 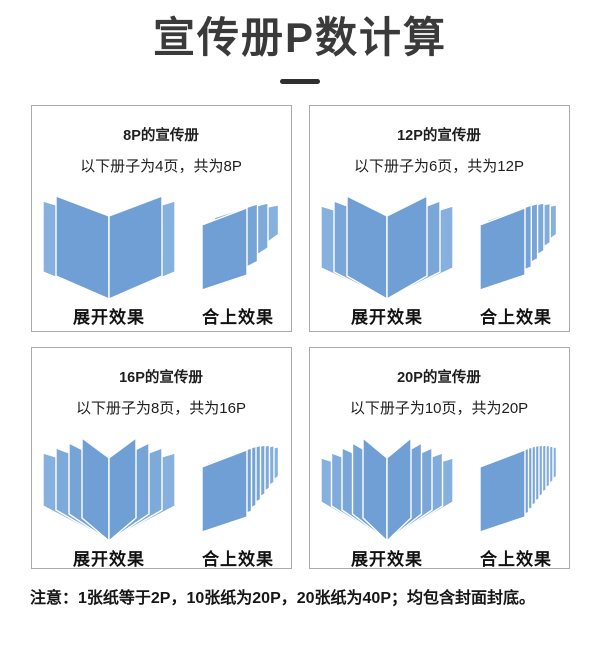 I want to click on footer-note: 注意：1张纸等于2P，10张纸为20P，20张纸为40P；均包含封面封底。, so click(x=283, y=599).